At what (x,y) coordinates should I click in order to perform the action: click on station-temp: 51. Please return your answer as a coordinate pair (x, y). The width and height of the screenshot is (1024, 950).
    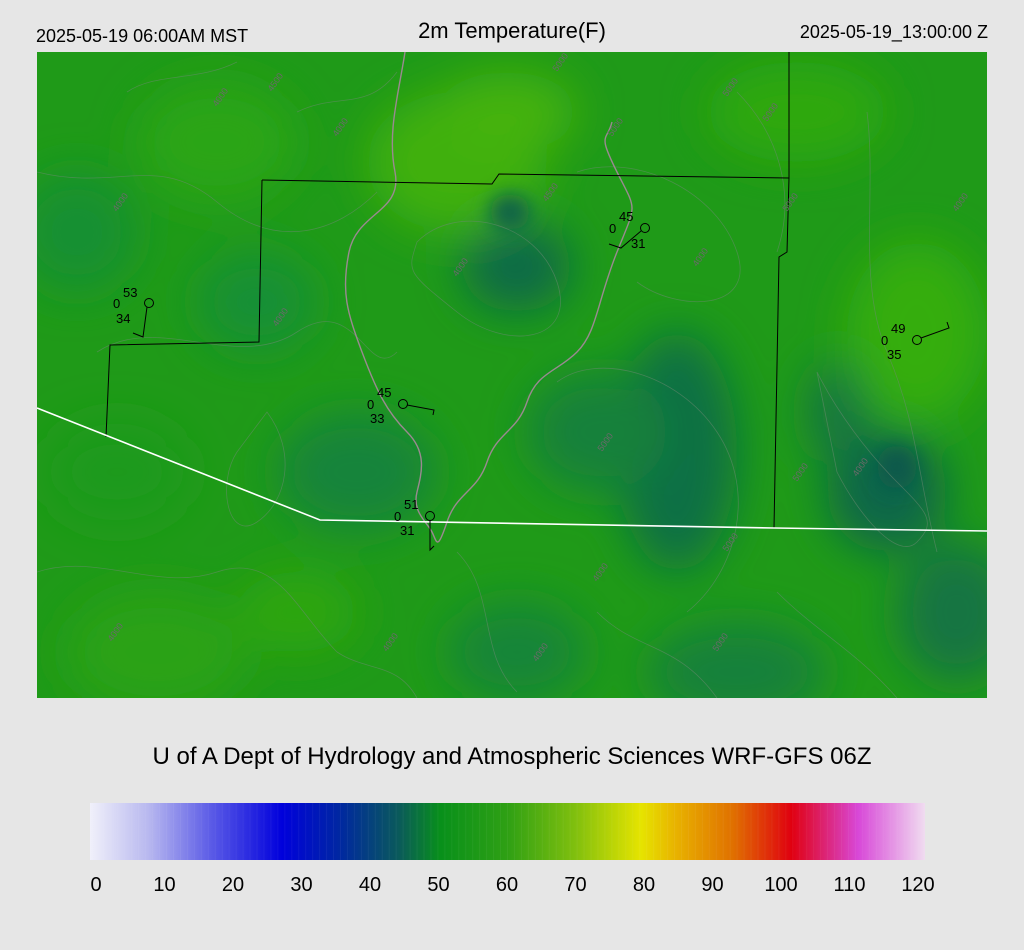
    Looking at the image, I should click on (411, 504).